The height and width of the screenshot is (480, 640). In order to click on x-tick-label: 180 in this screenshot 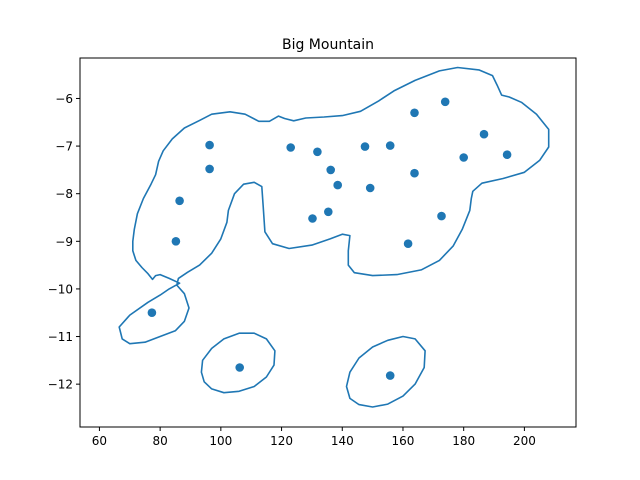, I will do `click(463, 441)`.